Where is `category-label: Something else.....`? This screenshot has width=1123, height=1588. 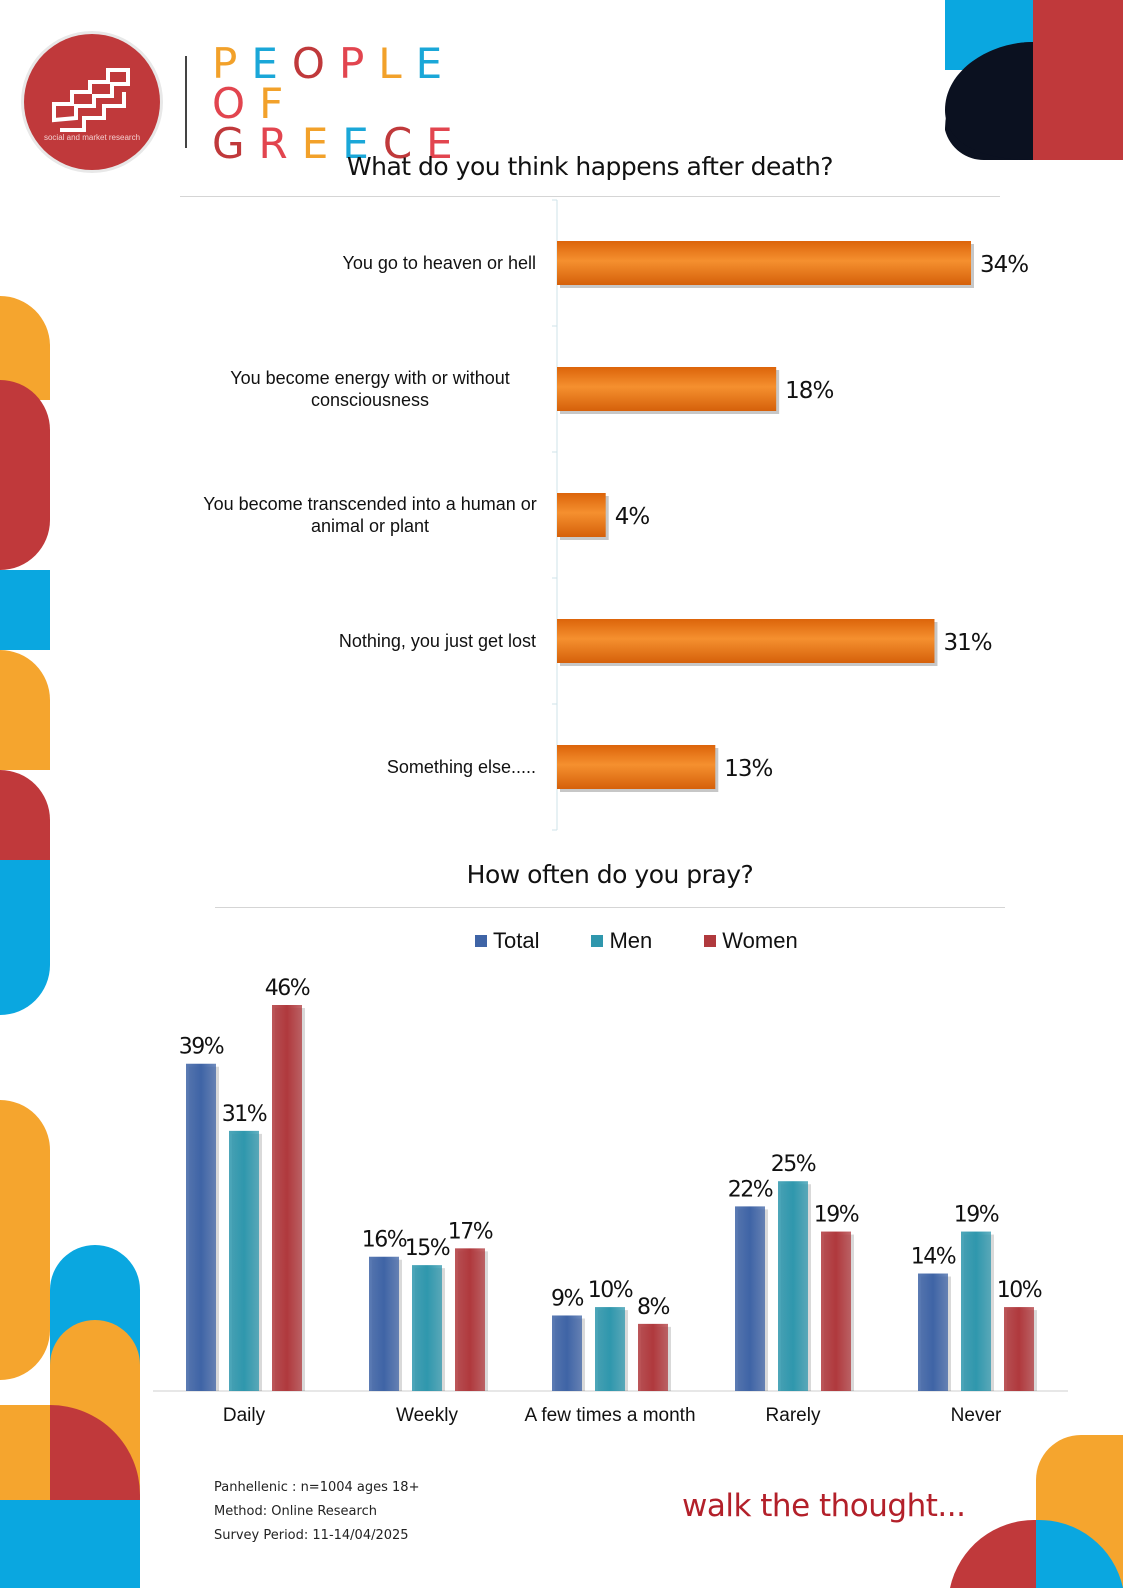
category-label: Something else..... is located at coordinates (461, 767).